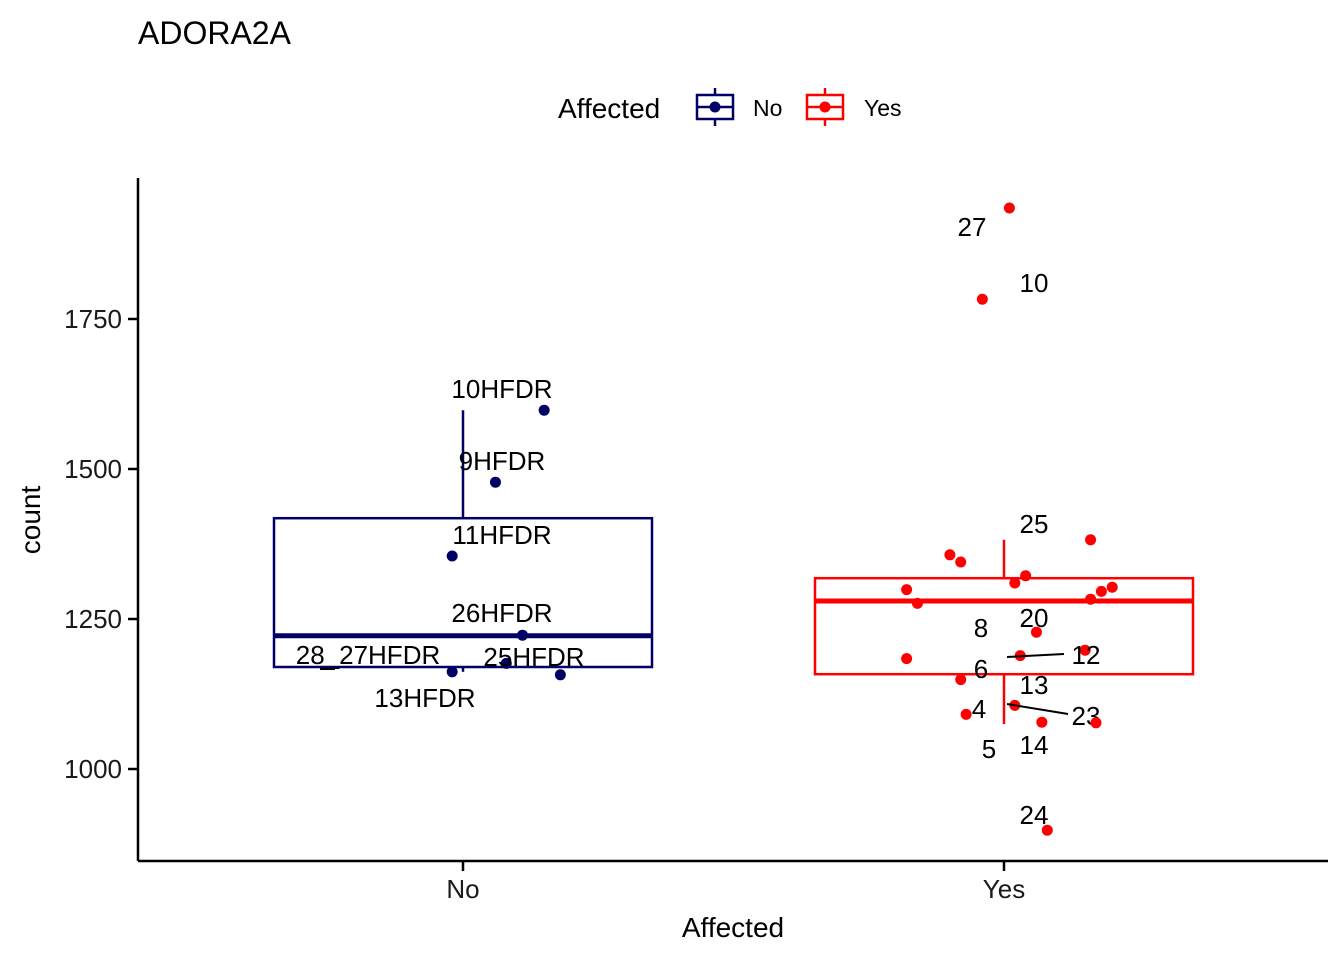 The image size is (1344, 960). Describe the element at coordinates (1034, 524) in the screenshot. I see `point-label: 25` at that location.